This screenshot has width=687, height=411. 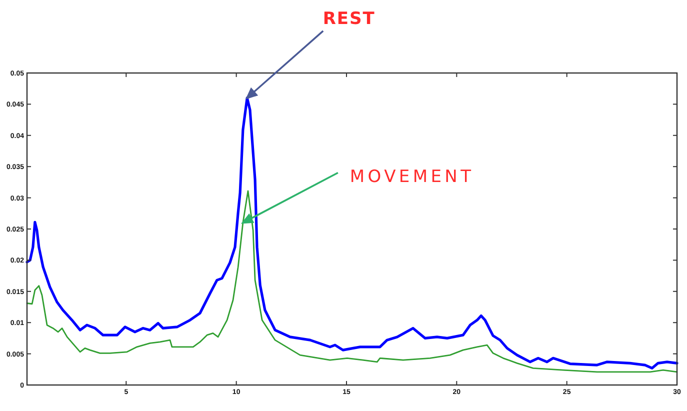 What do you see at coordinates (412, 176) in the screenshot?
I see `annotation: MOVEMENT` at bounding box center [412, 176].